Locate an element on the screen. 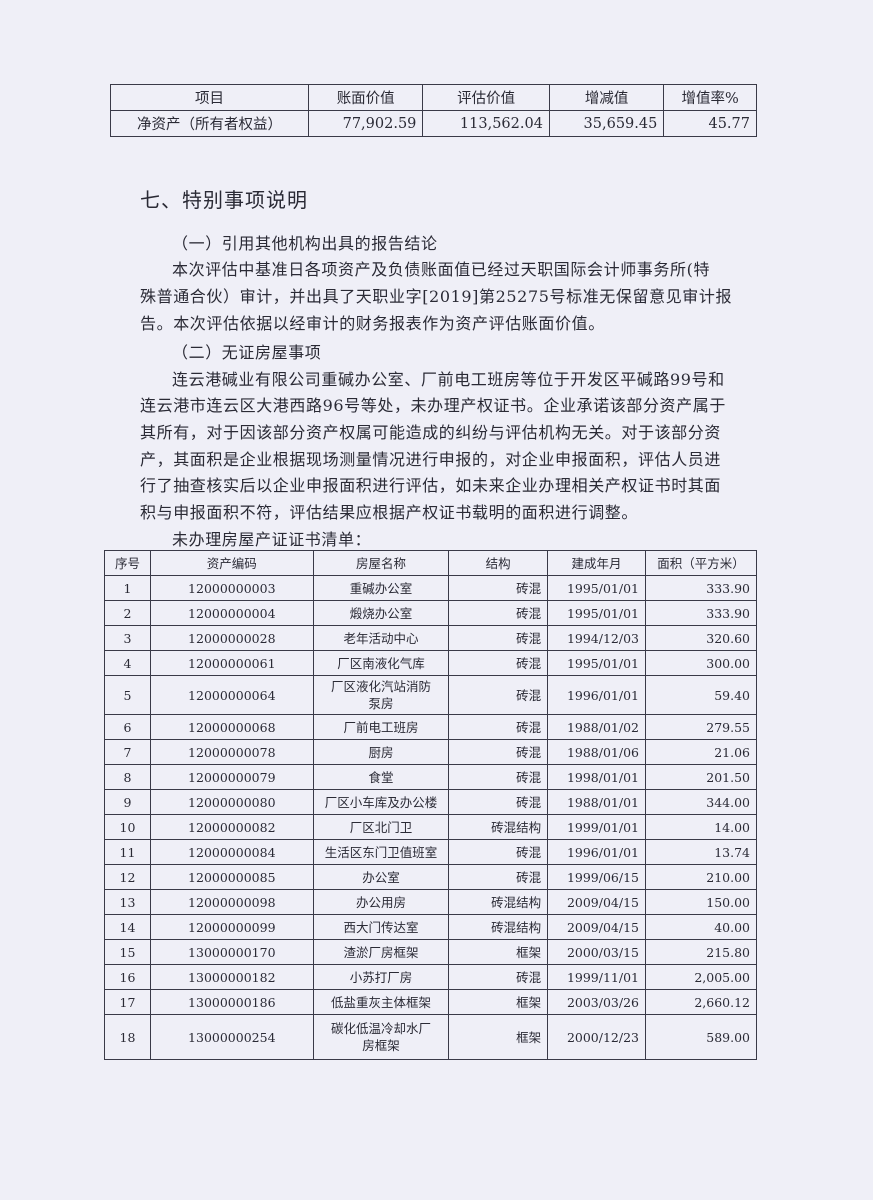 The image size is (873, 1200). build-date-cell: 2000/03/15 is located at coordinates (596, 952).